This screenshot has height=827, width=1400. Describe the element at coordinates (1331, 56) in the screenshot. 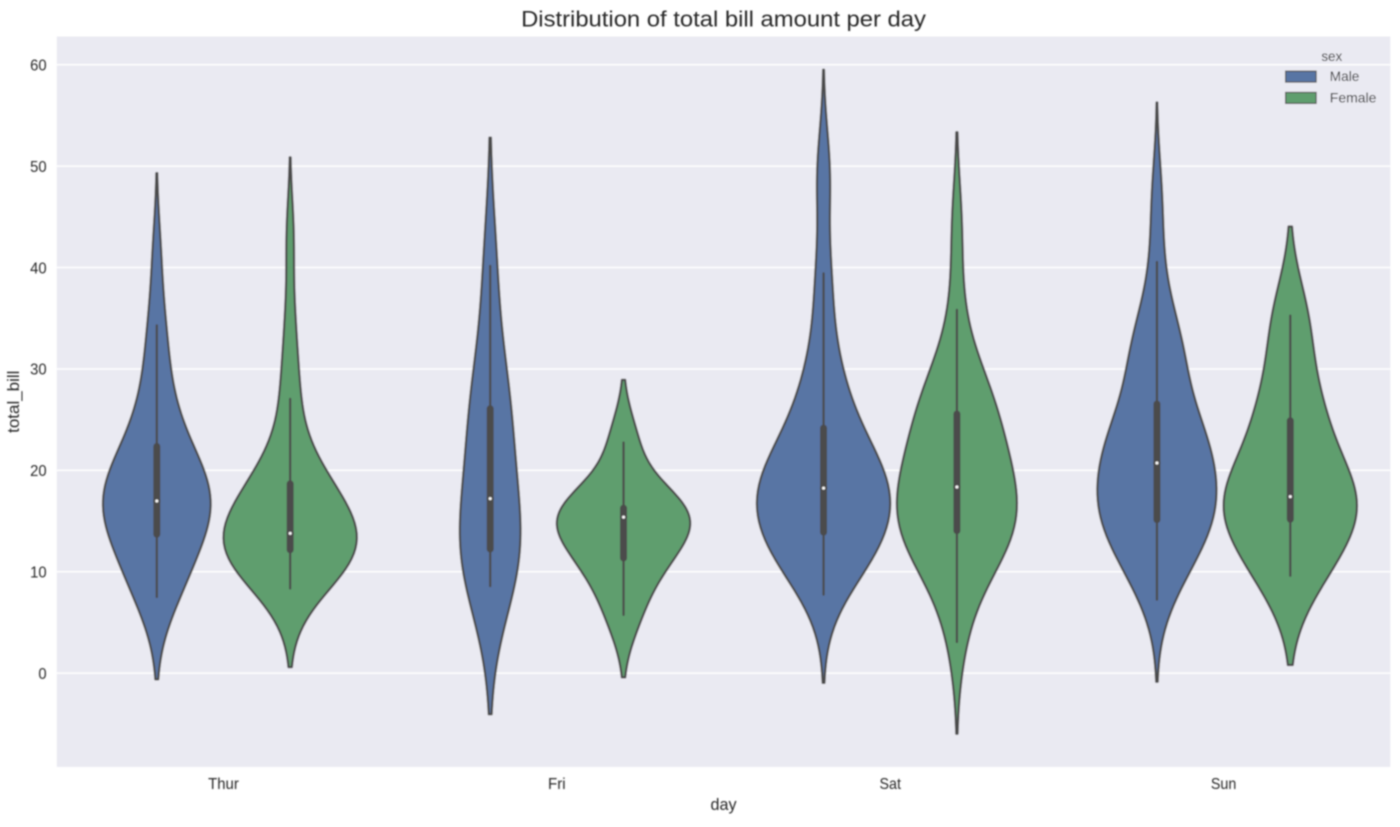

I see `svg-text: sex` at that location.